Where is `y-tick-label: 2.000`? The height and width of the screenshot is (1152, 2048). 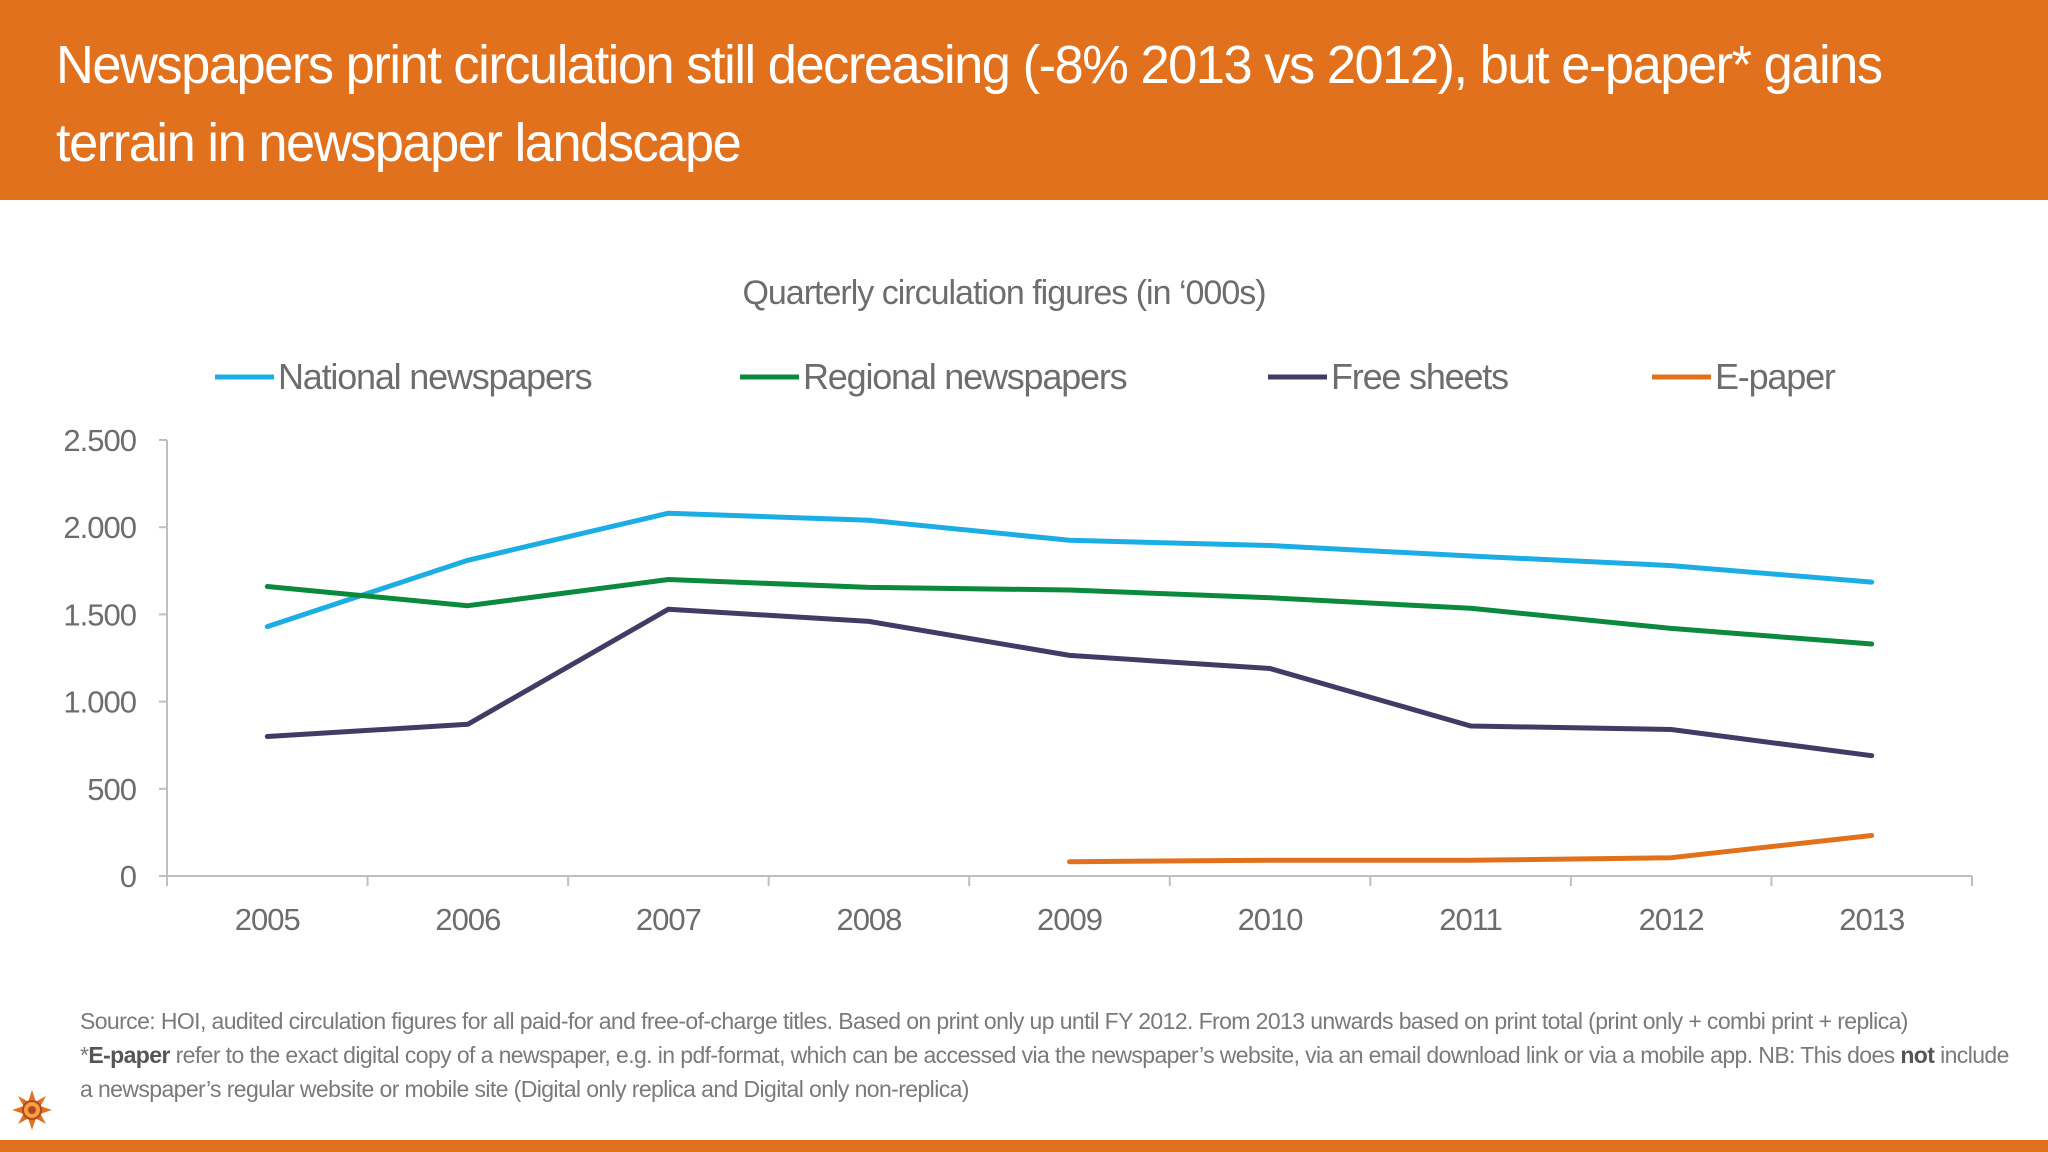
y-tick-label: 2.000 is located at coordinates (99, 527).